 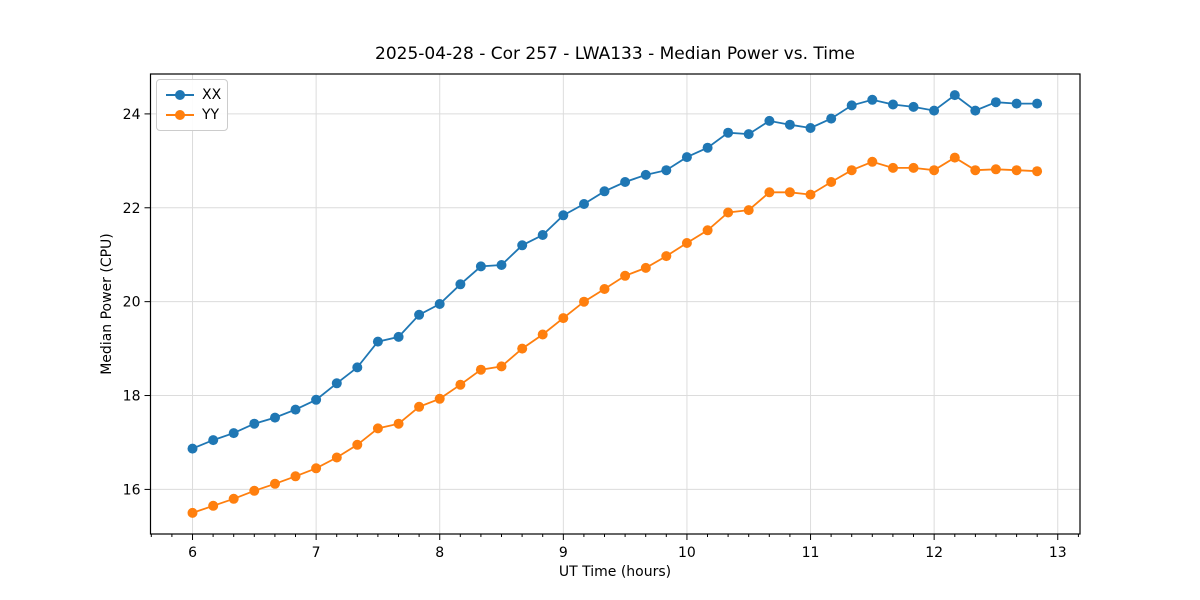 I want to click on svg-text: 8, so click(x=439, y=553).